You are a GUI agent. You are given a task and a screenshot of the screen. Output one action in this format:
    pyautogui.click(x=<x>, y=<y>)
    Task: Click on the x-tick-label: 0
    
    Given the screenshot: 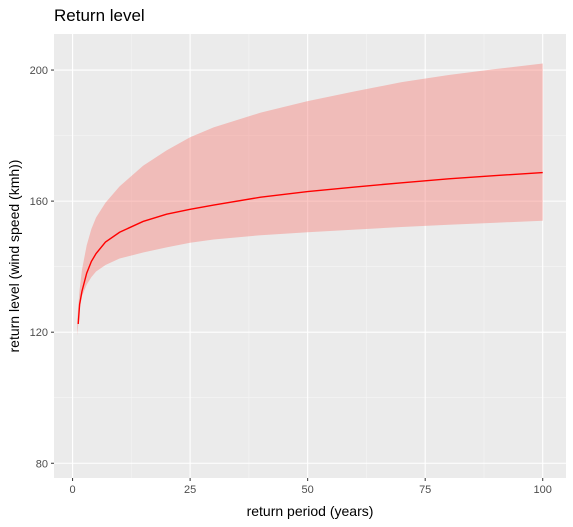 What is the action you would take?
    pyautogui.click(x=73, y=490)
    